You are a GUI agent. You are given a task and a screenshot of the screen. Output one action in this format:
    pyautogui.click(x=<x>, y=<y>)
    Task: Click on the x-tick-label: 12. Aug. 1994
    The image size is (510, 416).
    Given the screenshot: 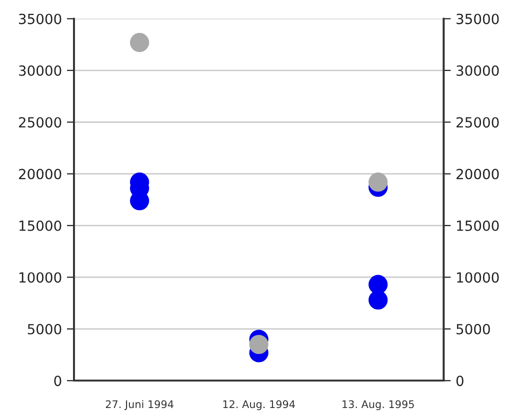 What is the action you would take?
    pyautogui.click(x=259, y=405)
    